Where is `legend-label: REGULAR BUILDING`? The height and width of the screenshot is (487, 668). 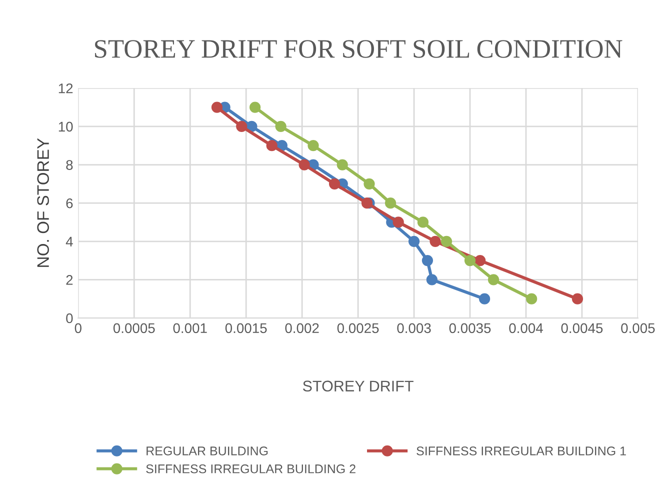 legend-label: REGULAR BUILDING is located at coordinates (207, 451).